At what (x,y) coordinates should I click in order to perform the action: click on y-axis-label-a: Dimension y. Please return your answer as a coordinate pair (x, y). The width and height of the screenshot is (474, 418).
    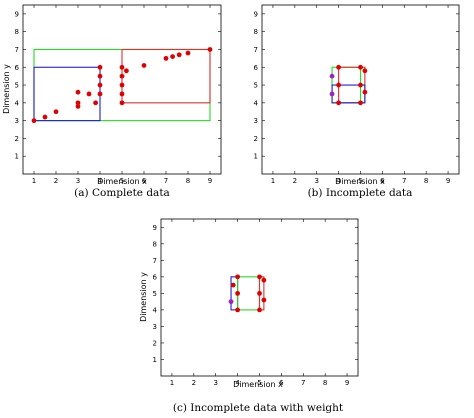
    Looking at the image, I should click on (6, 89).